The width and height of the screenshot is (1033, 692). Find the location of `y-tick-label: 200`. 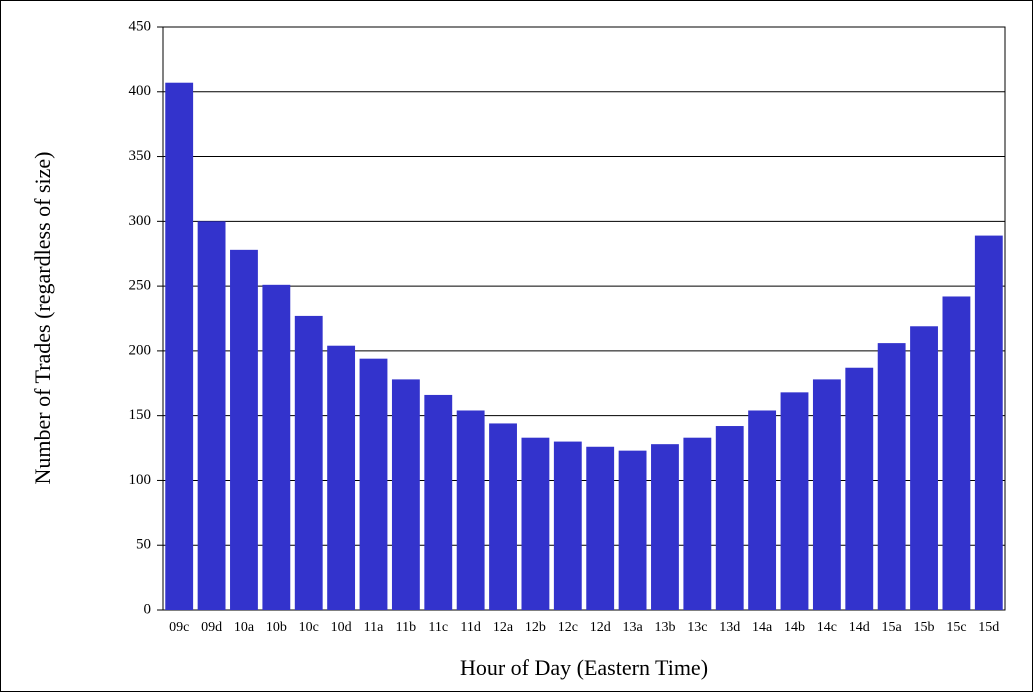

y-tick-label: 200 is located at coordinates (140, 350).